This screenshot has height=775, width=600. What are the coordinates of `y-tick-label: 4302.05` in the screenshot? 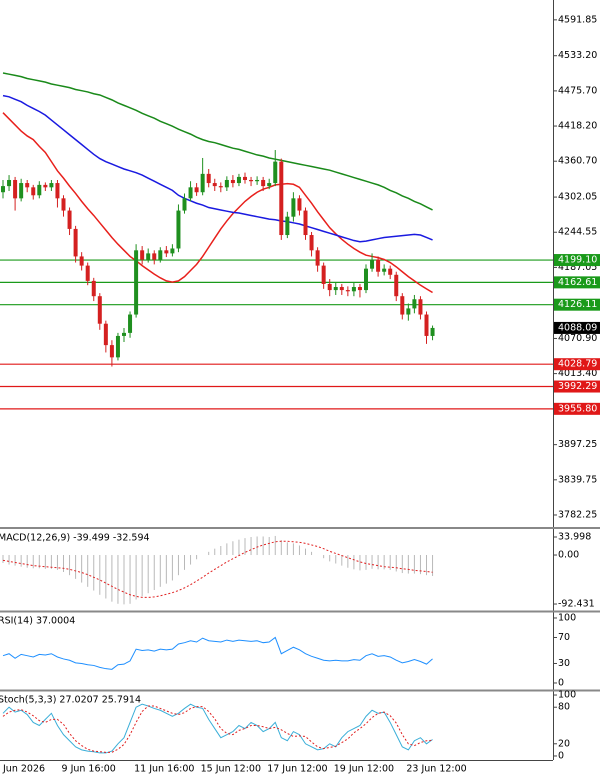 It's located at (577, 197).